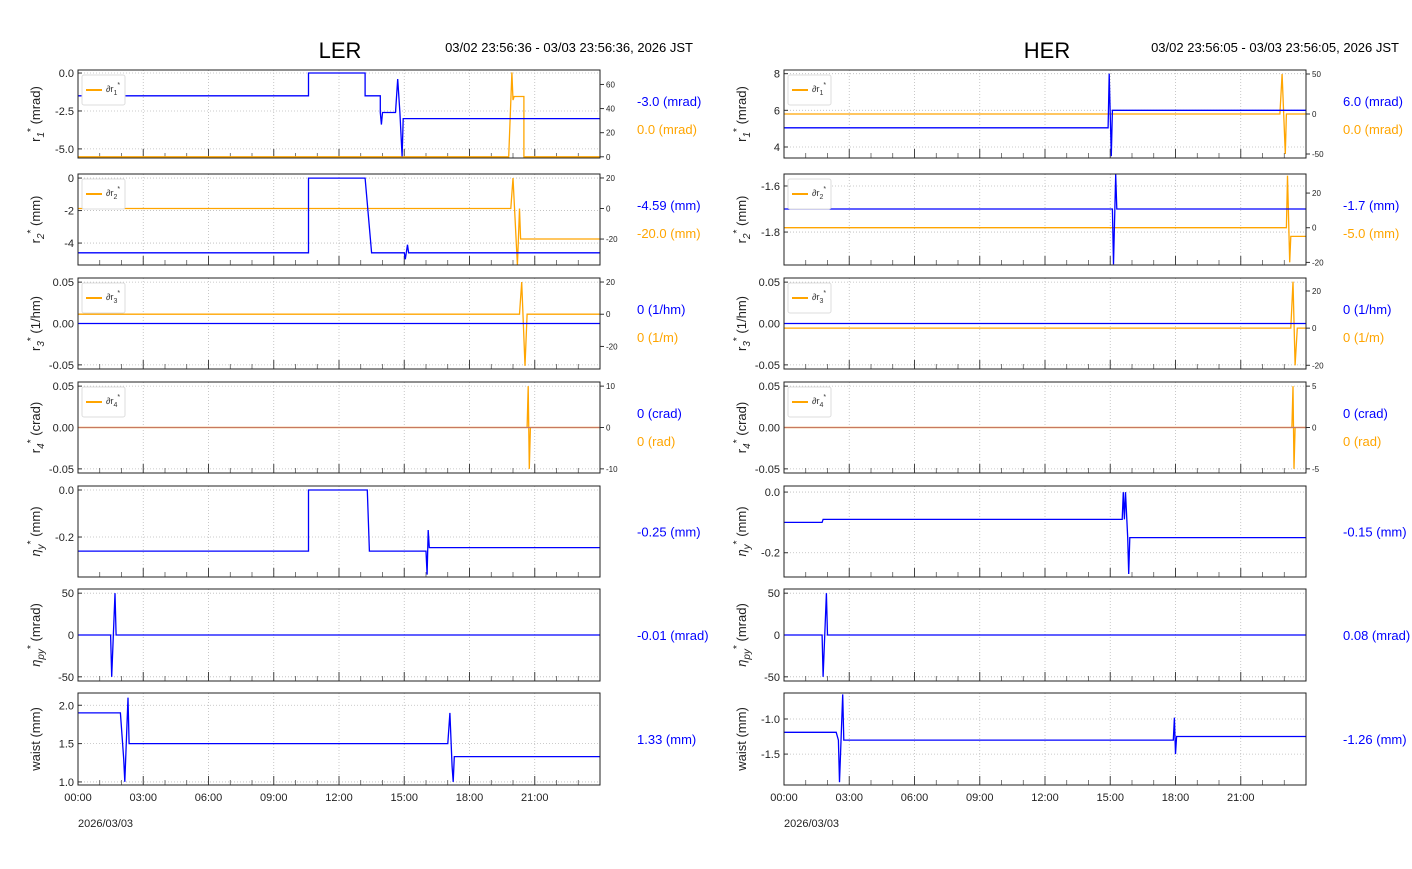 This screenshot has height=869, width=1412. What do you see at coordinates (1241, 798) in the screenshot?
I see `x-tick-label: 21:00` at bounding box center [1241, 798].